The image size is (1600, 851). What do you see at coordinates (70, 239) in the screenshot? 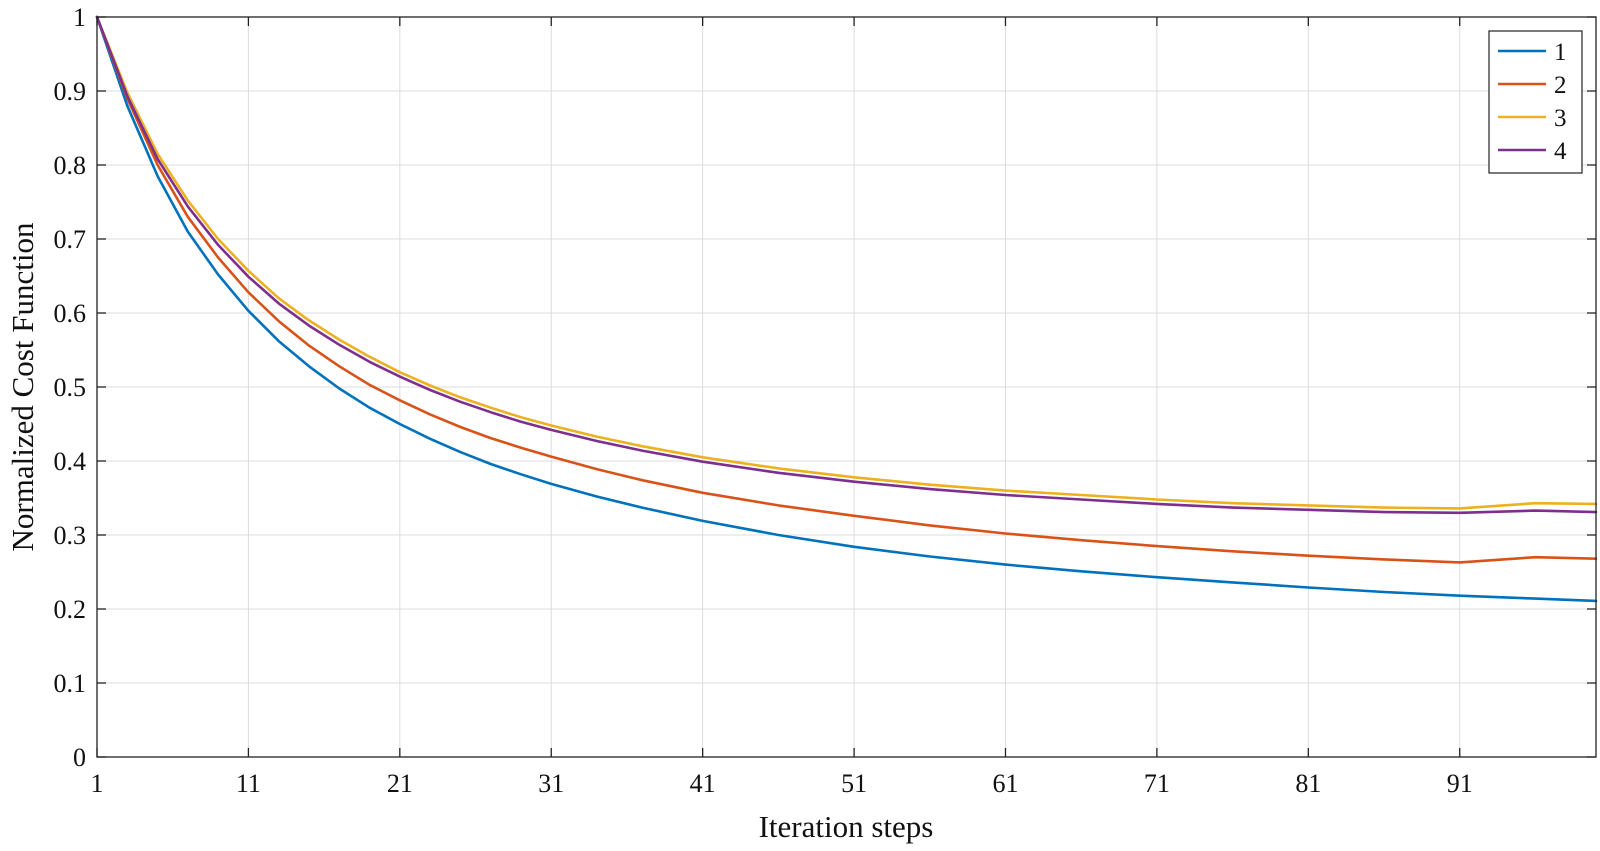
I see `y-tick-label: 0.7` at bounding box center [70, 239].